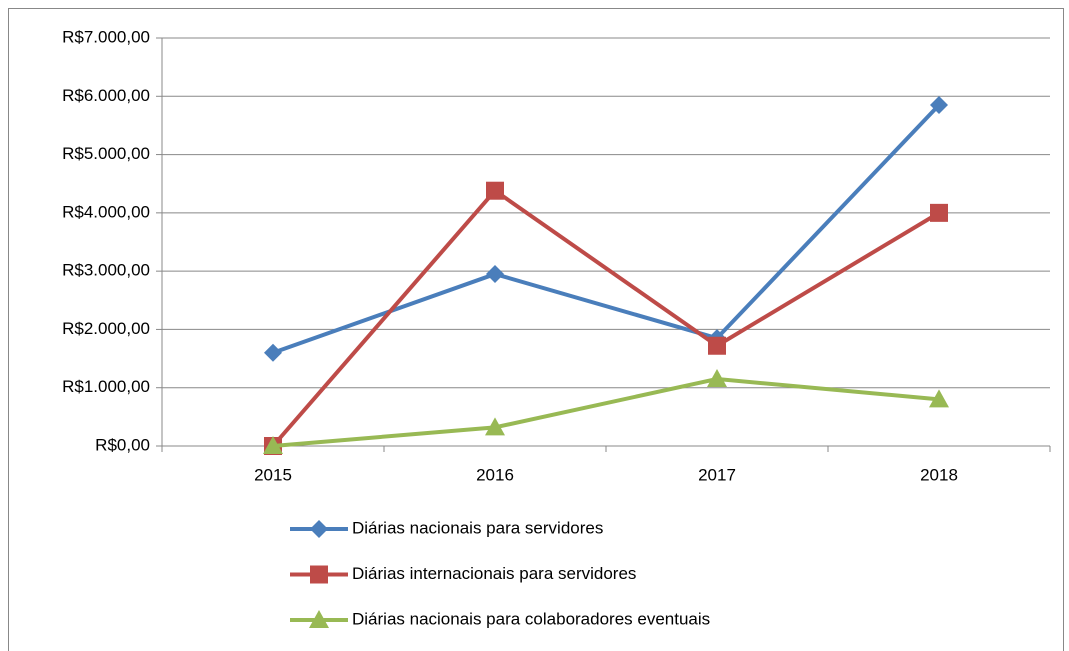  Describe the element at coordinates (495, 474) in the screenshot. I see `x-tick-label: 2016` at that location.